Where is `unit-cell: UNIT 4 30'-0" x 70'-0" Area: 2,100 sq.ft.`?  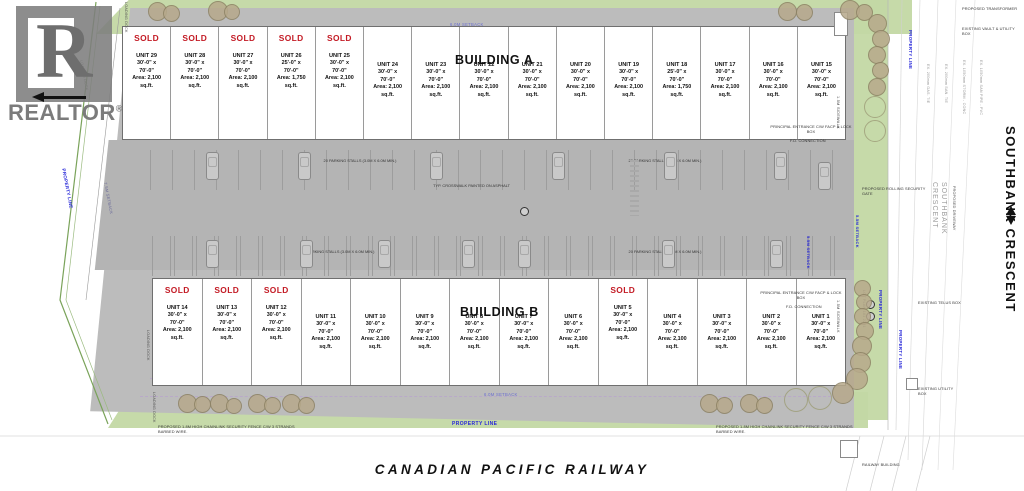
unit-cell: UNIT 4 30'-0" x 70'-0" Area: 2,100 sq.ft. is located at coordinates (673, 332).